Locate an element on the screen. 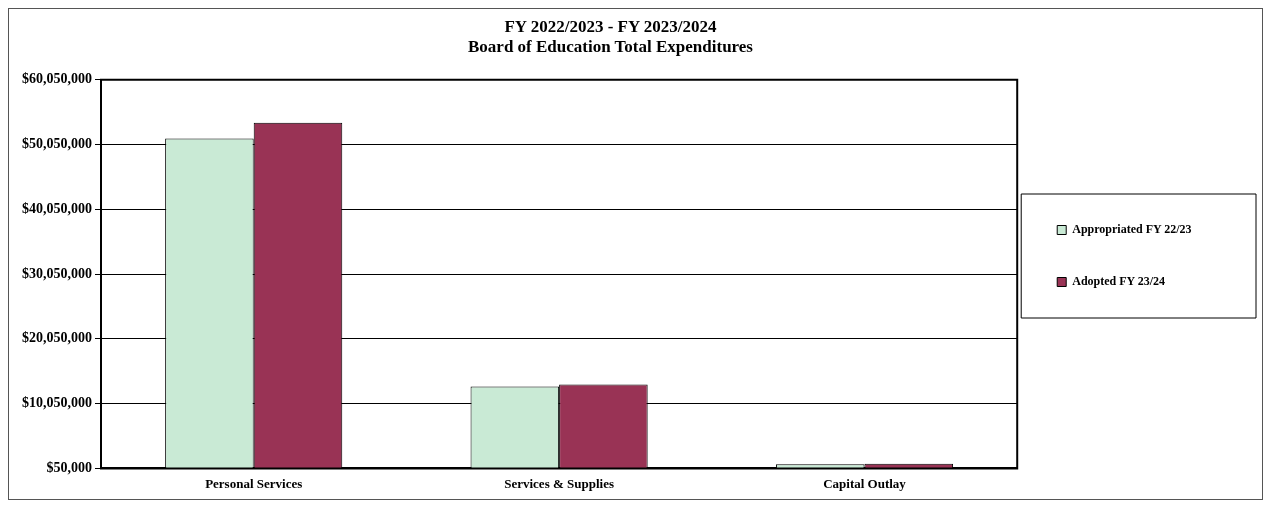 The width and height of the screenshot is (1271, 510). legend-label: Adopted FY 23/24 is located at coordinates (1119, 281).